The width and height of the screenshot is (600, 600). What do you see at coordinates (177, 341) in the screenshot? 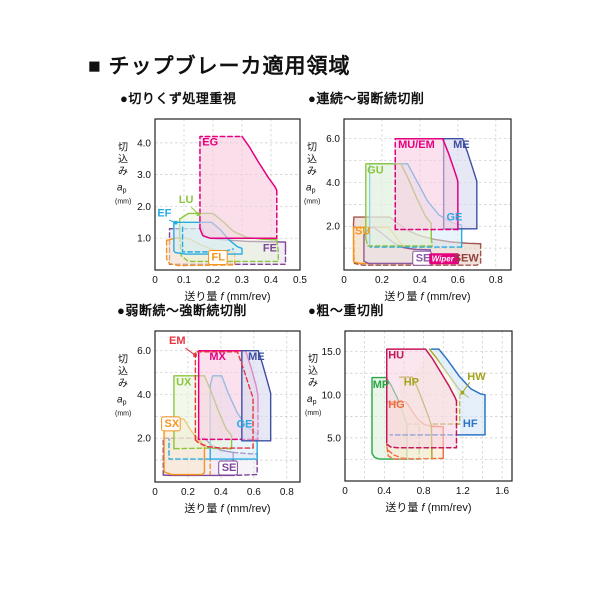
I see `region-label-EM: EM` at bounding box center [177, 341].